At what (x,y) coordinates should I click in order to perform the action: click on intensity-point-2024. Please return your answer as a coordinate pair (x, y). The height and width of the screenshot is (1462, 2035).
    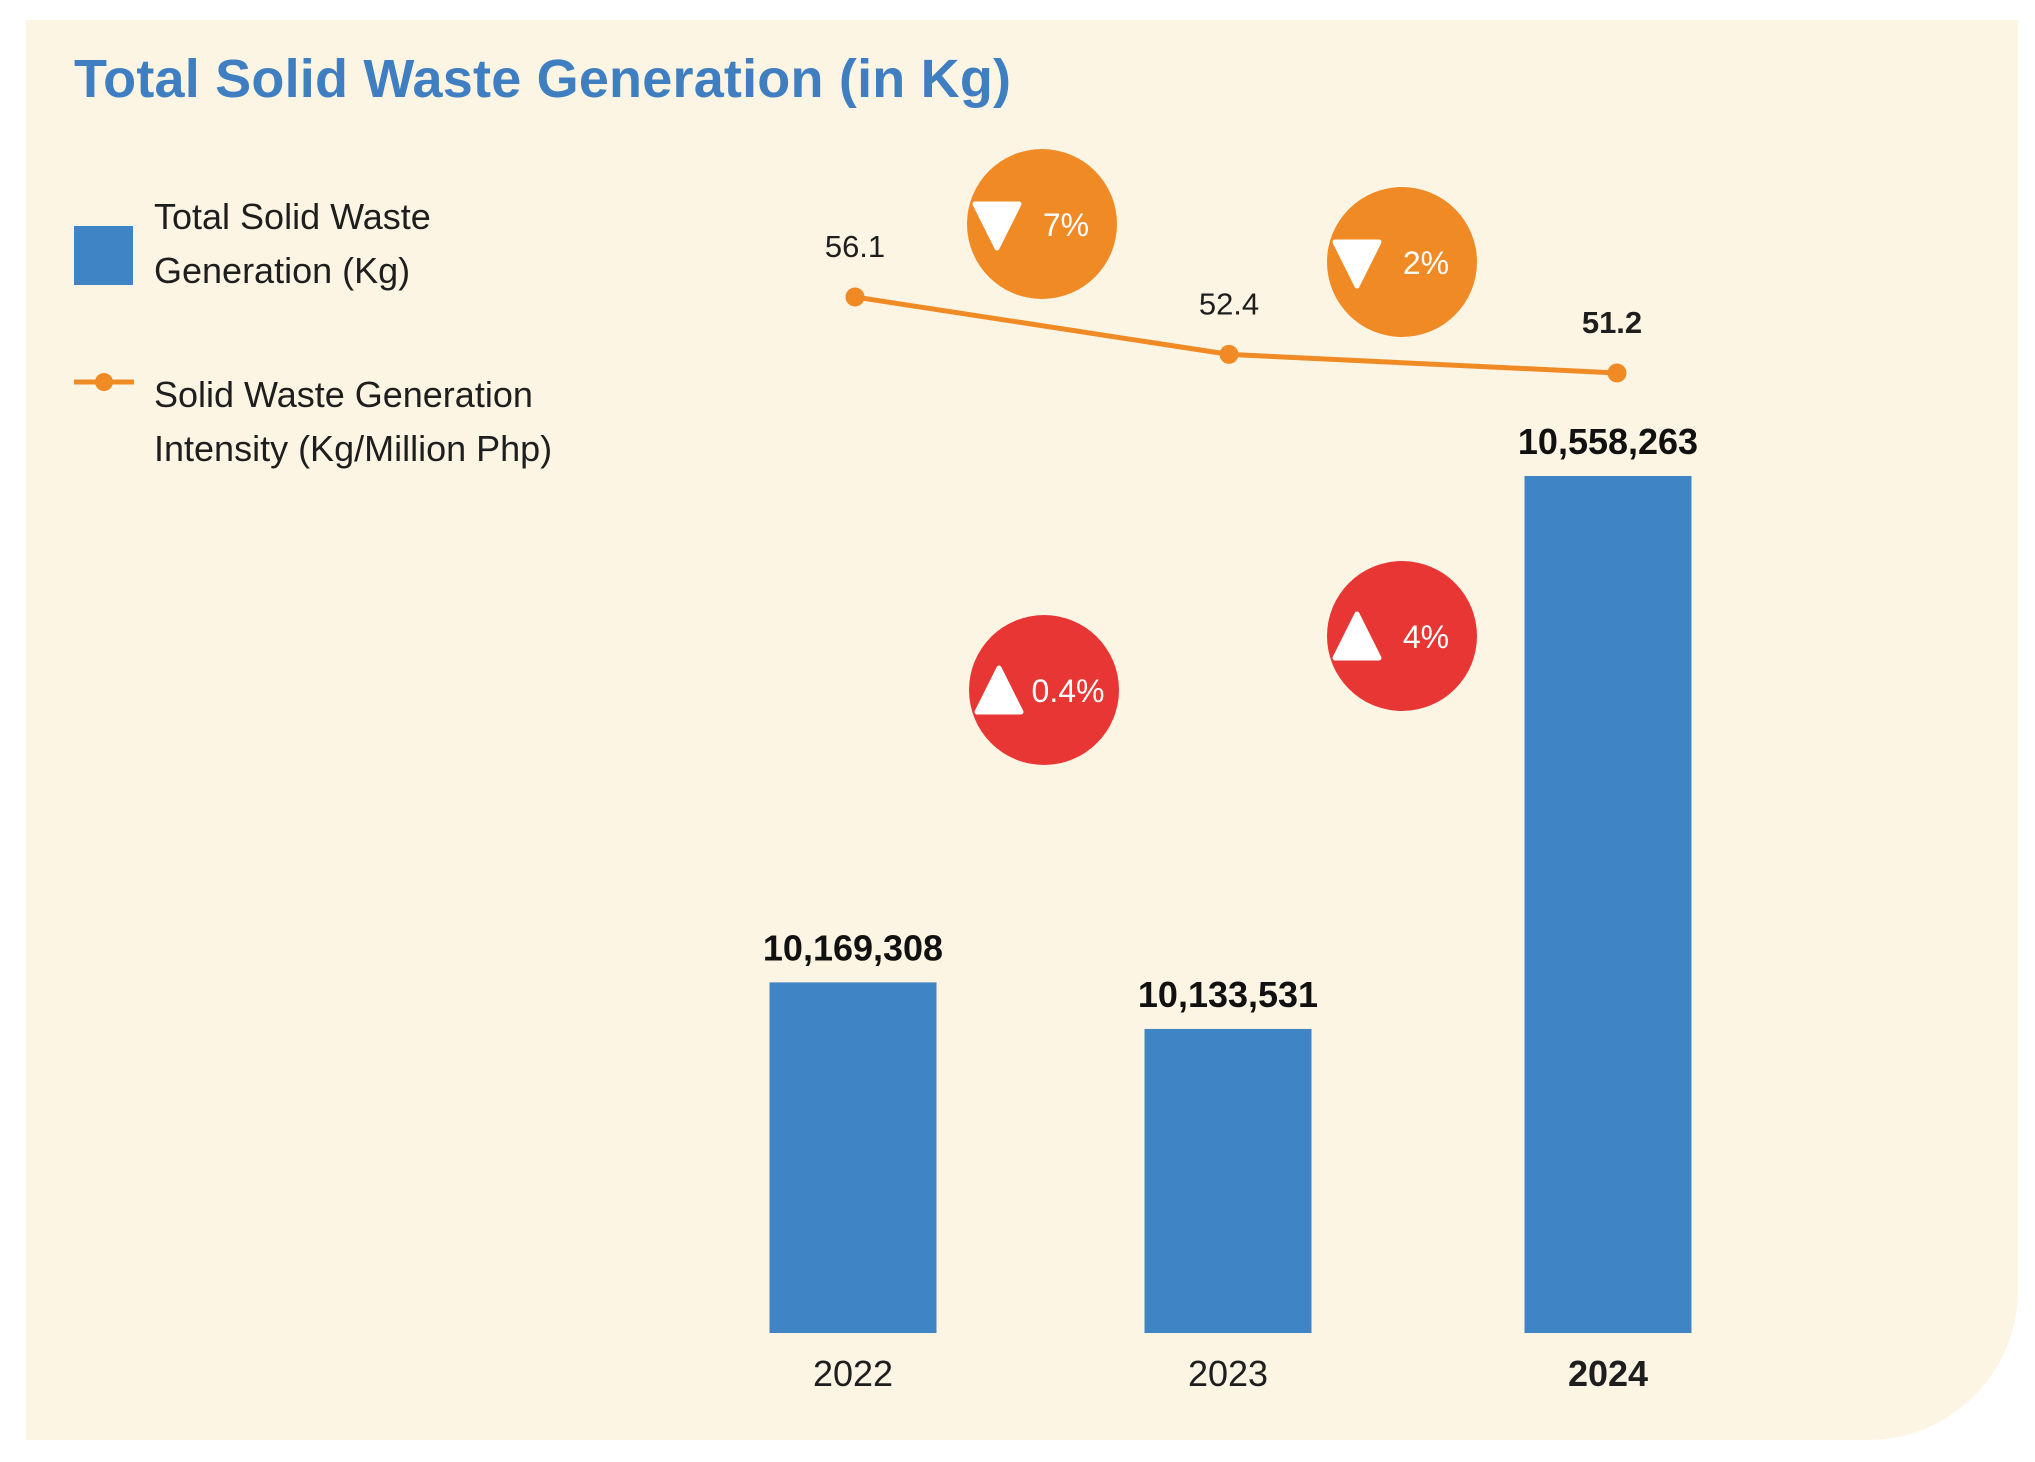
    Looking at the image, I should click on (1617, 373).